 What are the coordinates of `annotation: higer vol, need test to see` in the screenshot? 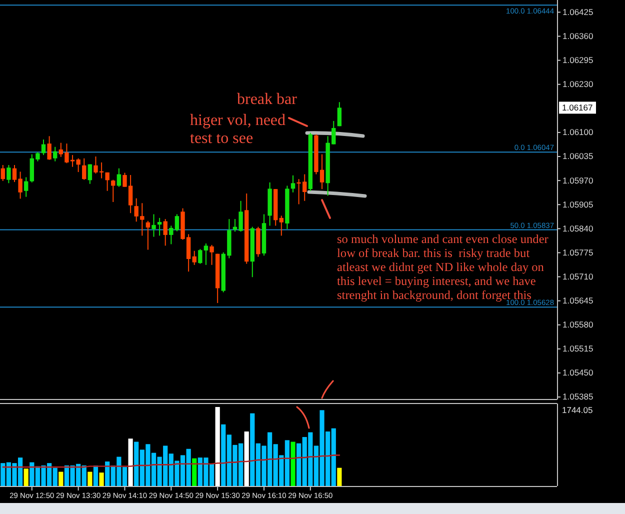 It's located at (238, 129).